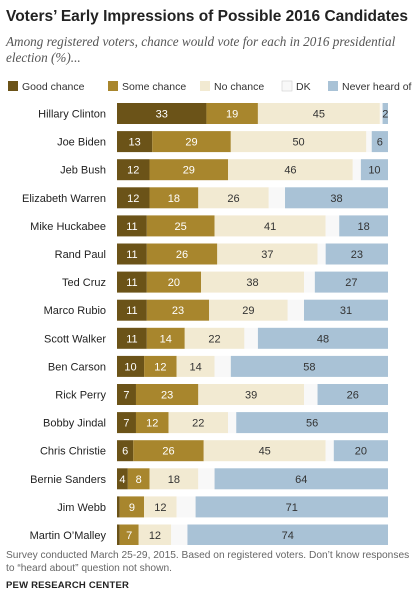  What do you see at coordinates (303, 87) in the screenshot?
I see `legend-label: DK` at bounding box center [303, 87].